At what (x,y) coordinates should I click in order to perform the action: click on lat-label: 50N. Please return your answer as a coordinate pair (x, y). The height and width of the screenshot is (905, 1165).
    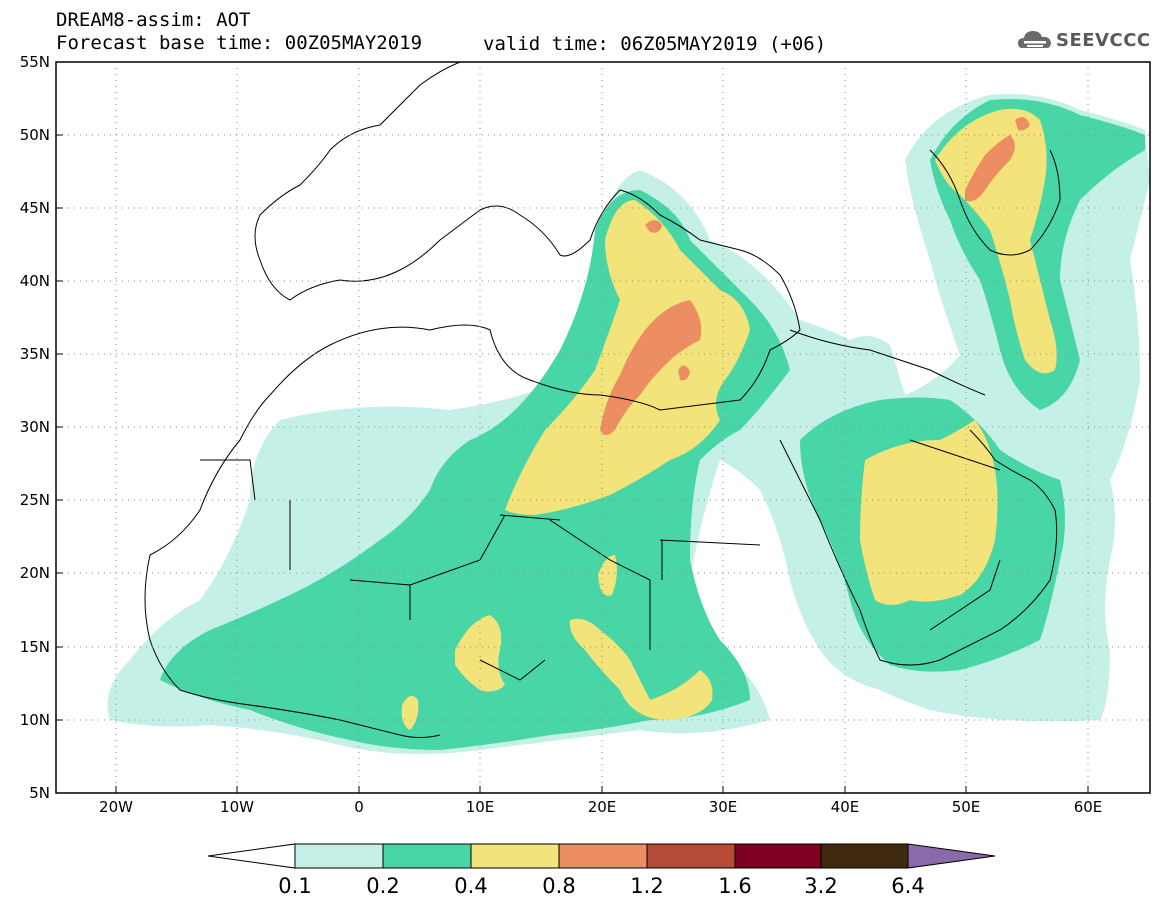
    Looking at the image, I should click on (35, 135).